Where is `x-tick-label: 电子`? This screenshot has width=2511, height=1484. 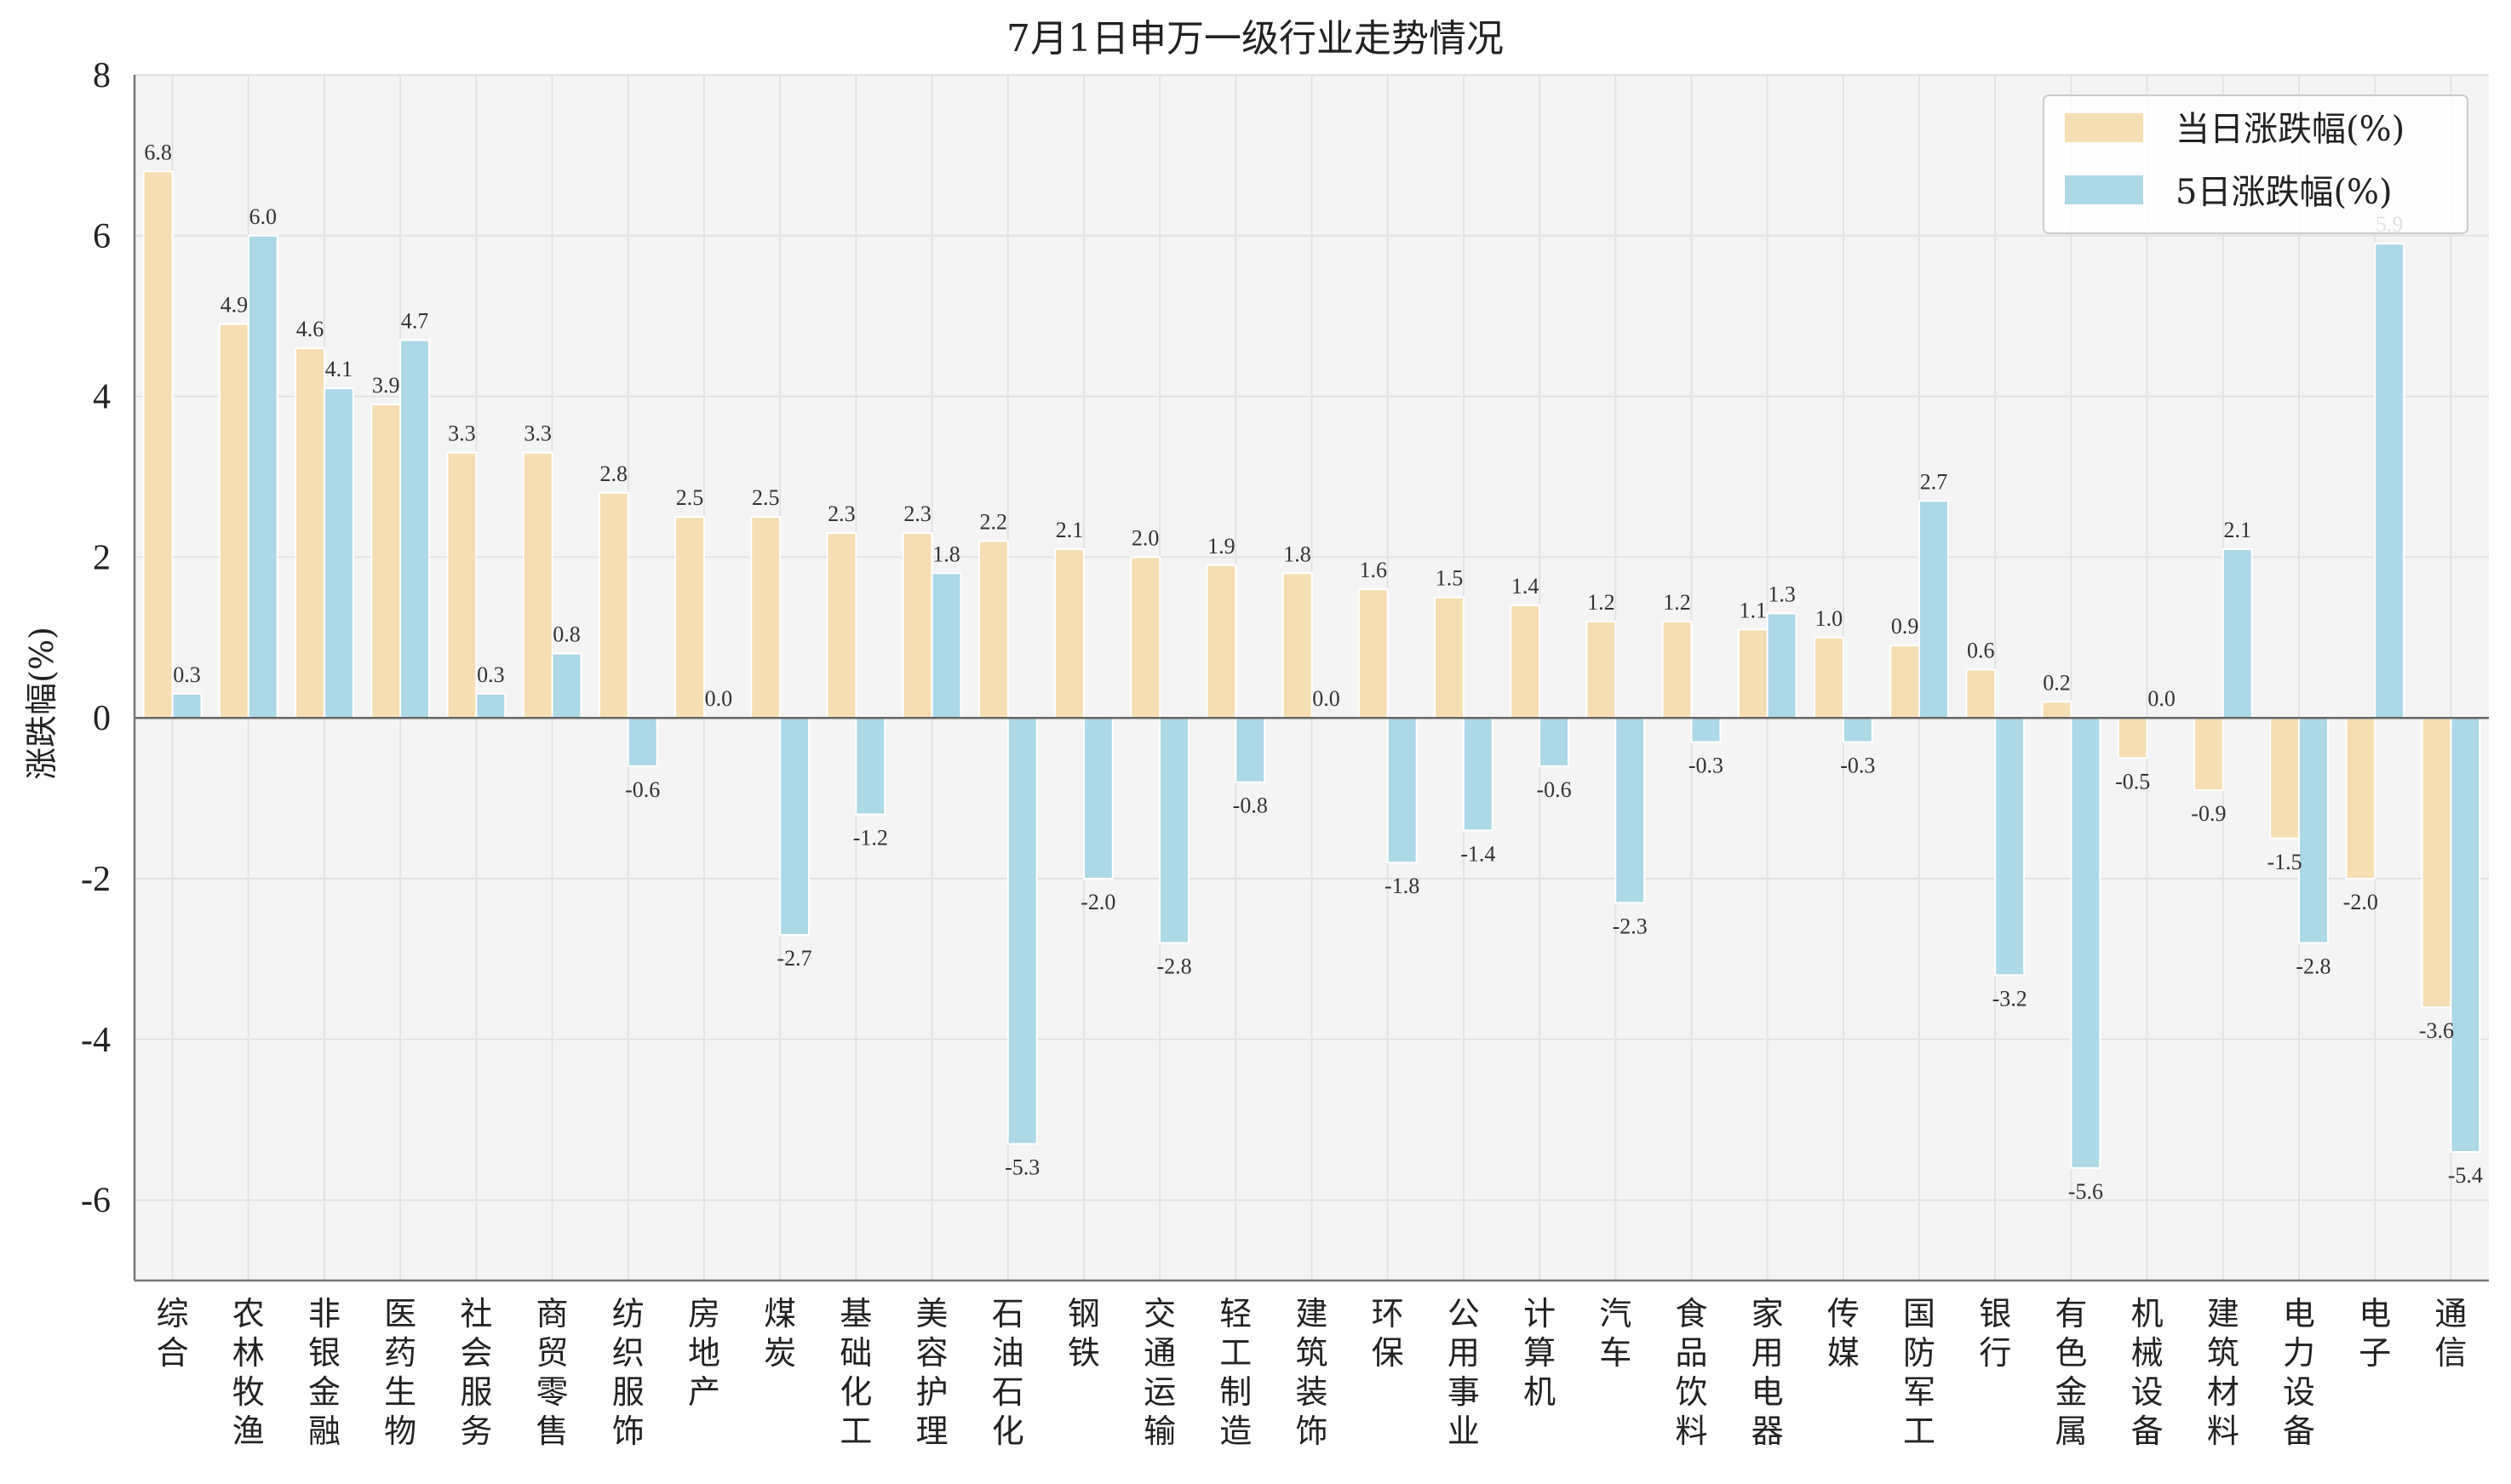
x-tick-label: 电子 is located at coordinates (2375, 1333).